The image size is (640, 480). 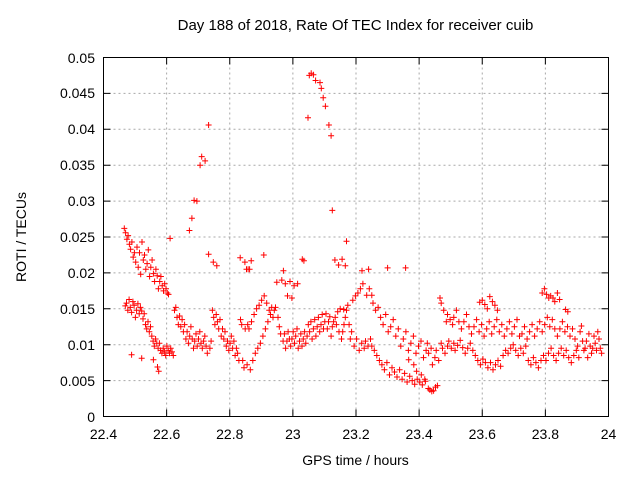 I want to click on x-tick-label: 22.4, so click(x=103, y=434).